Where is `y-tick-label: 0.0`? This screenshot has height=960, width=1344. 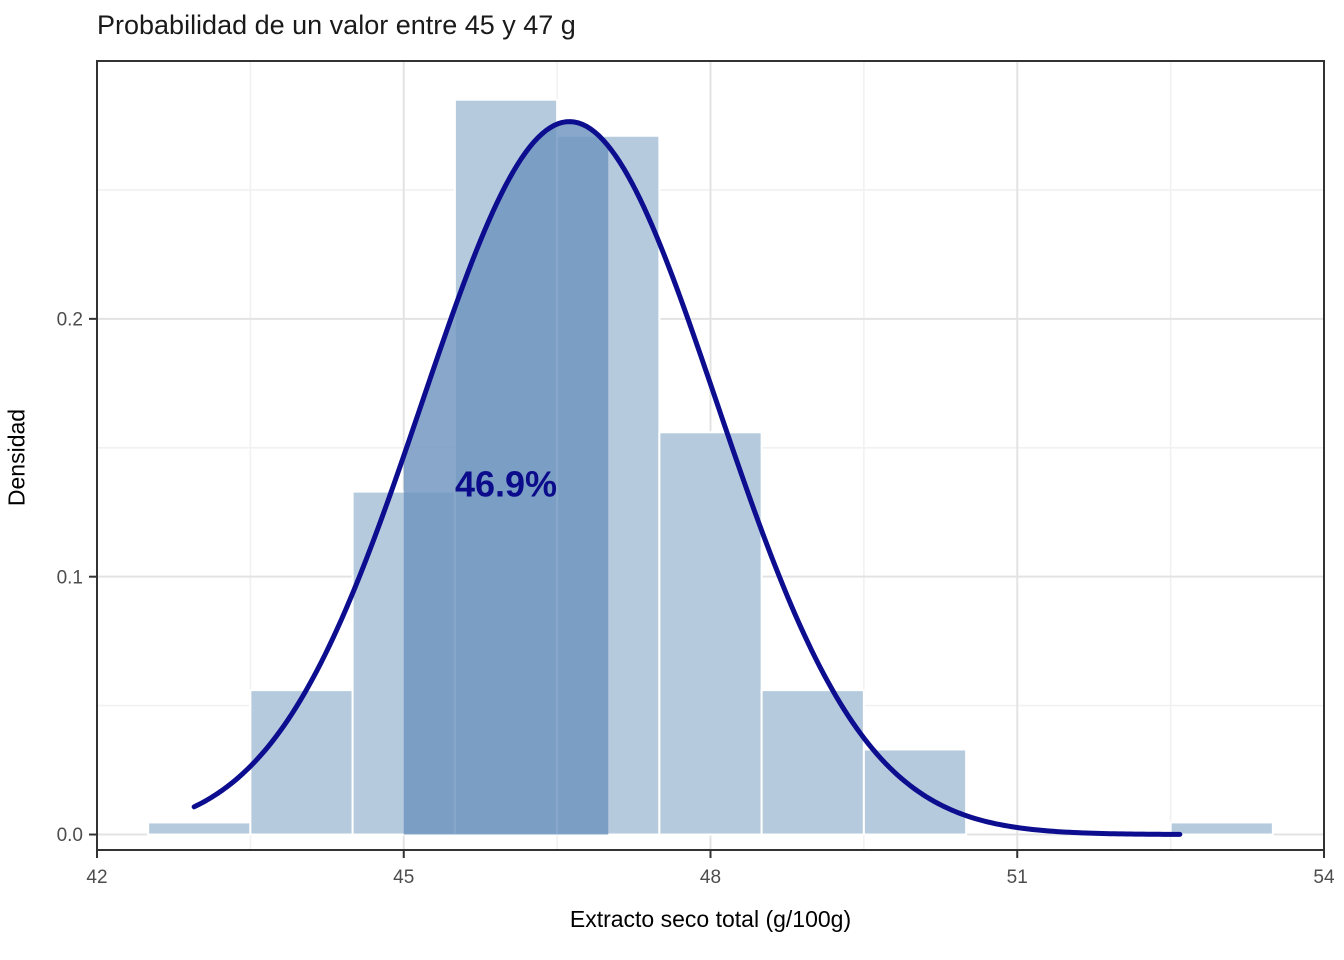 y-tick-label: 0.0 is located at coordinates (70, 835).